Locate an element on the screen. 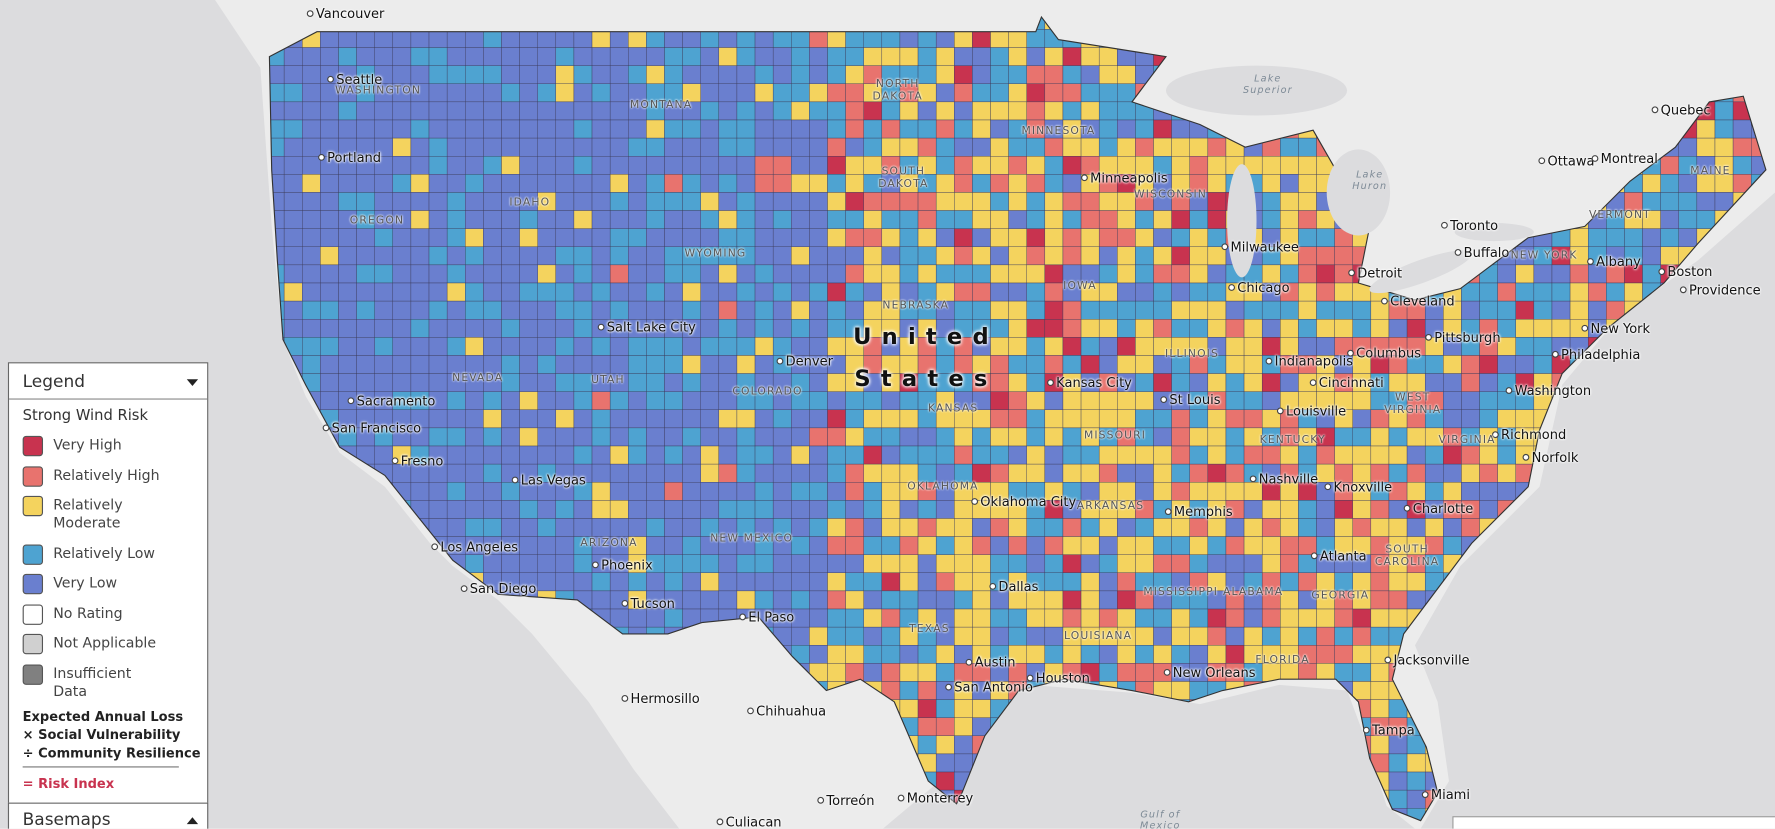 The height and width of the screenshot is (829, 1775). legend-label: No Rating is located at coordinates (88, 613).